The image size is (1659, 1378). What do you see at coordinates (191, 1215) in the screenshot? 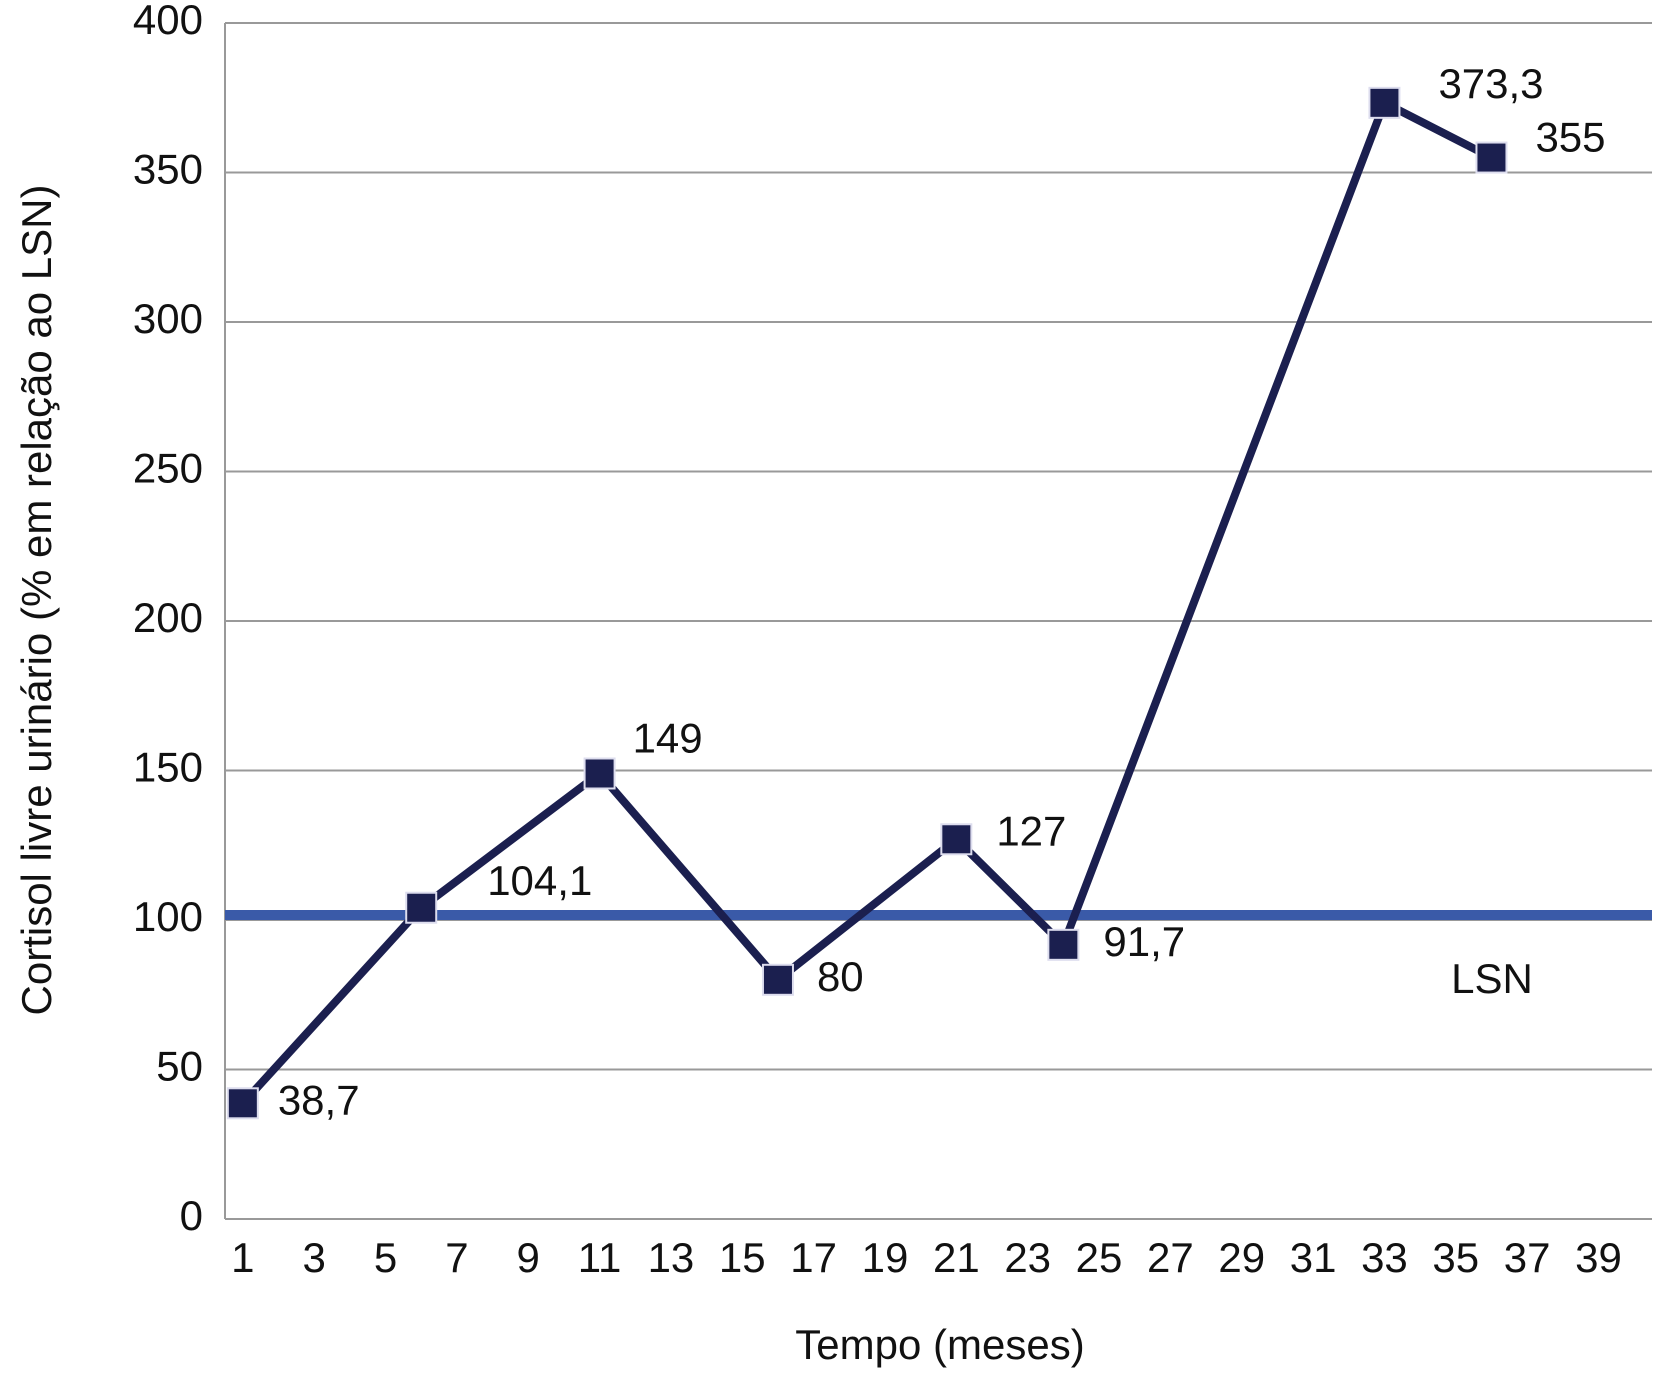
I see `y-tick-label: 0` at bounding box center [191, 1215].